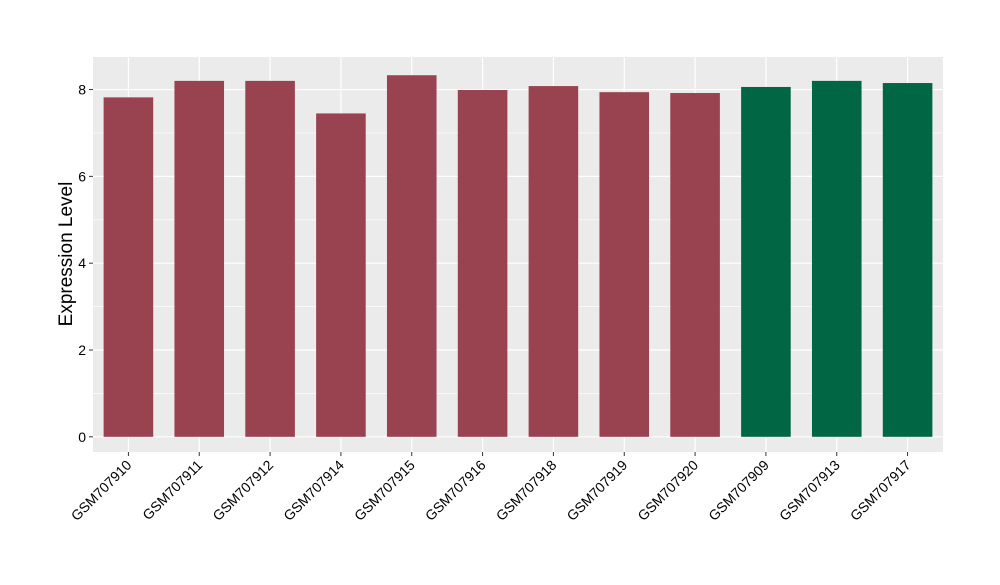  What do you see at coordinates (624, 264) in the screenshot?
I see `bar-GSM707919` at bounding box center [624, 264].